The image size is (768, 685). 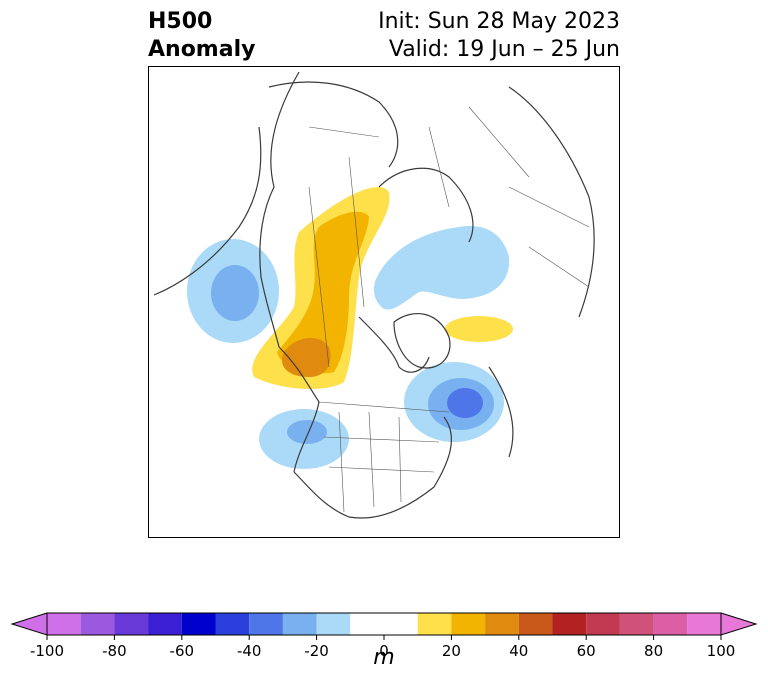 What do you see at coordinates (182, 651) in the screenshot?
I see `colorbar-tick-label: -60` at bounding box center [182, 651].